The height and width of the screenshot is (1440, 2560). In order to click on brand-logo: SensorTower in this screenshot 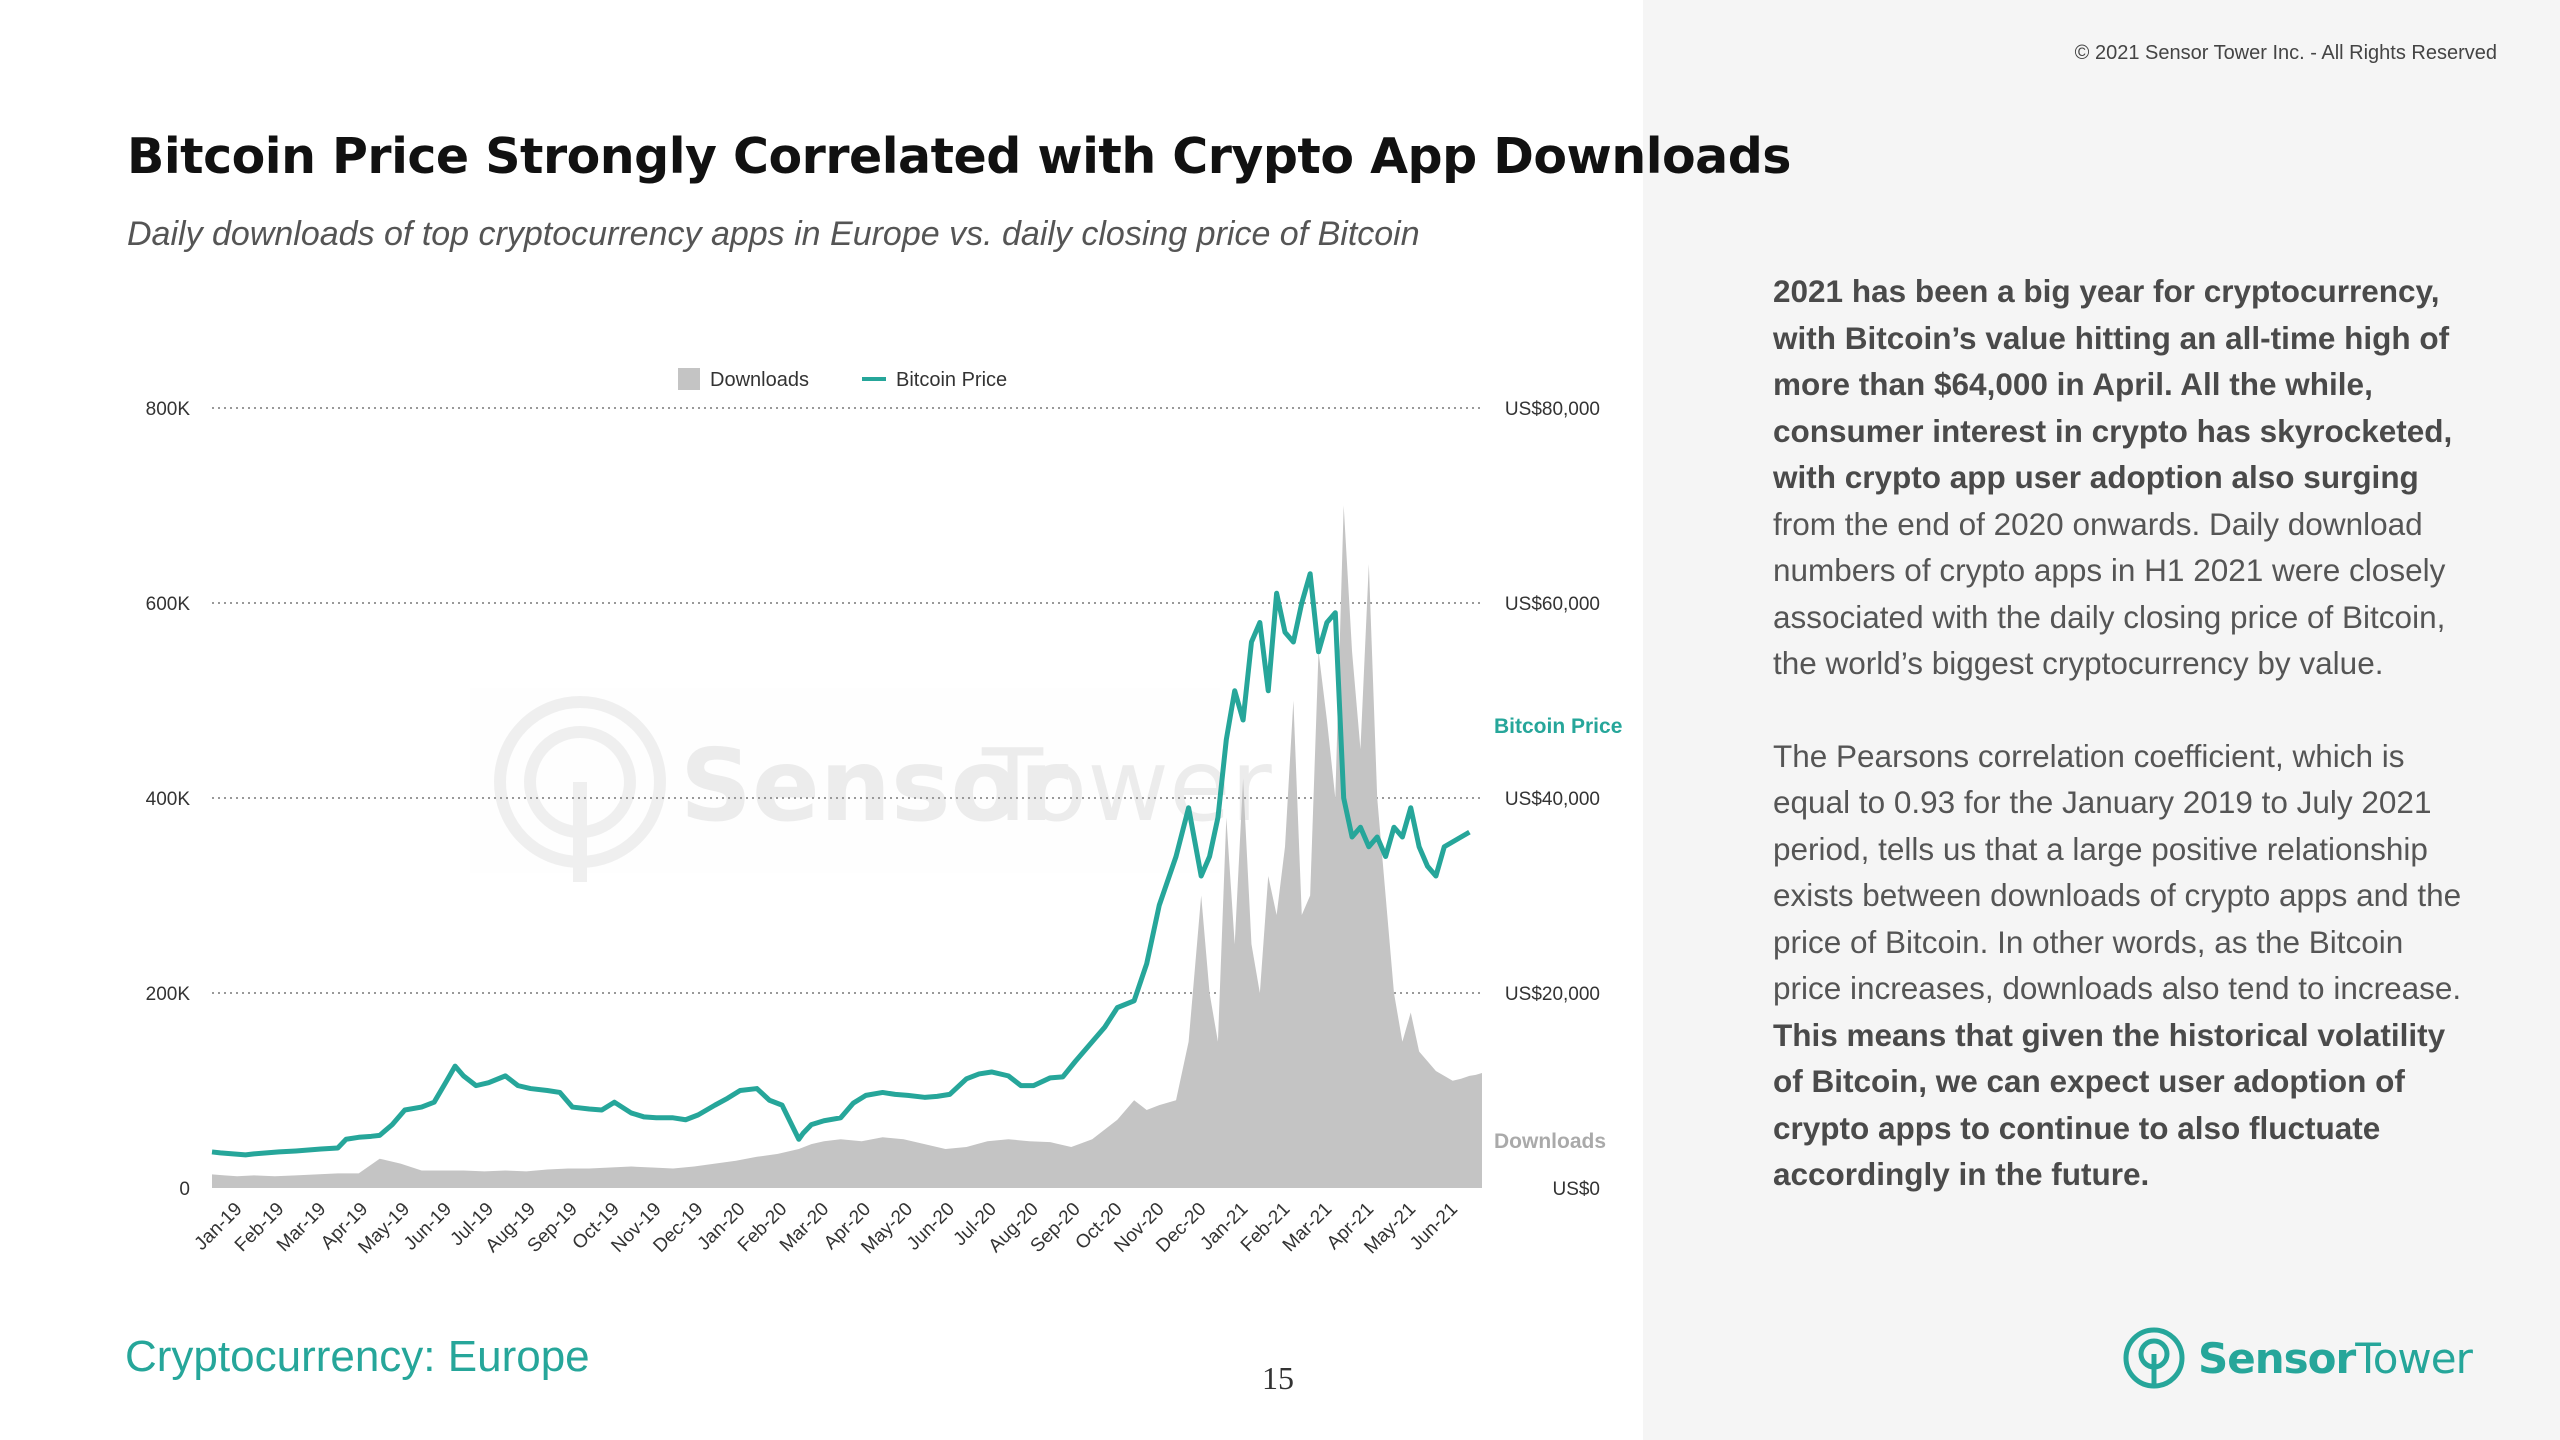, I will do `click(2297, 1358)`.